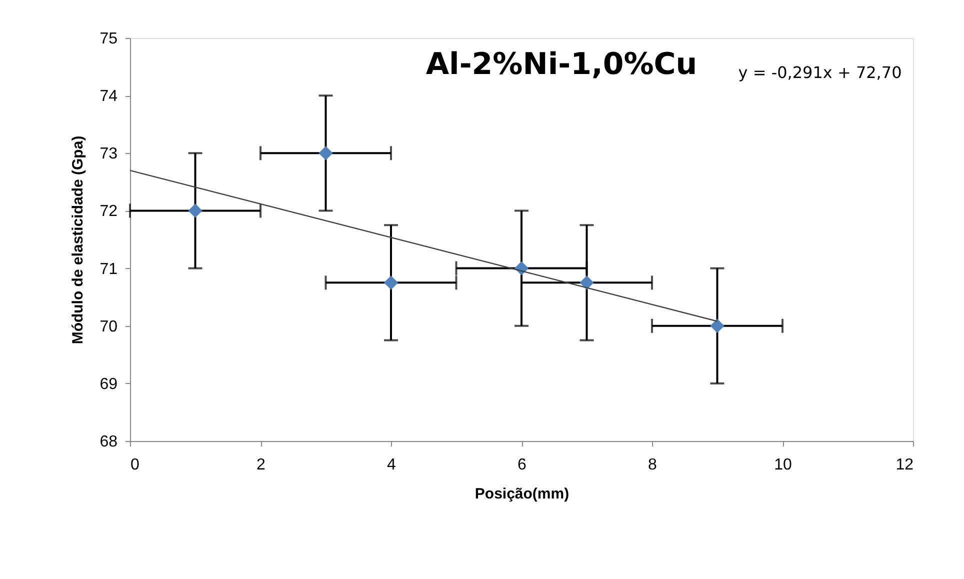 The width and height of the screenshot is (964, 579). I want to click on y-tick-label: 72, so click(109, 211).